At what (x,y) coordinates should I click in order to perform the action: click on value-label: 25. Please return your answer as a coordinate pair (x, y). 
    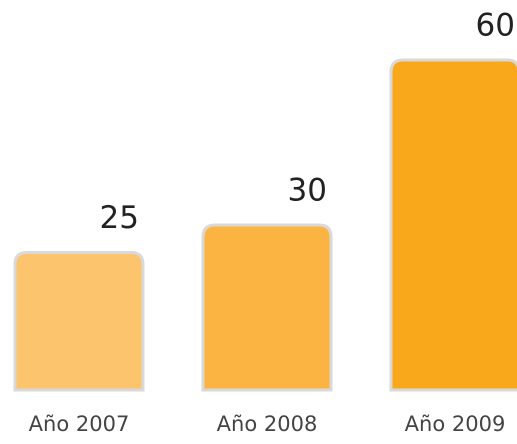
    Looking at the image, I should click on (119, 218).